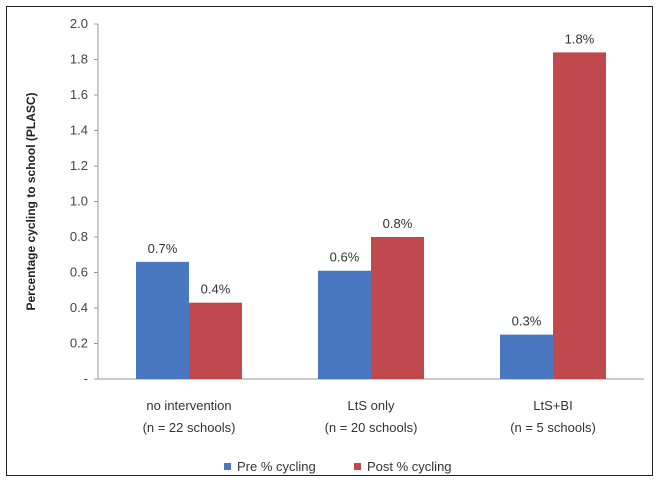 This screenshot has width=661, height=483. I want to click on data-label: 0.7%, so click(163, 248).